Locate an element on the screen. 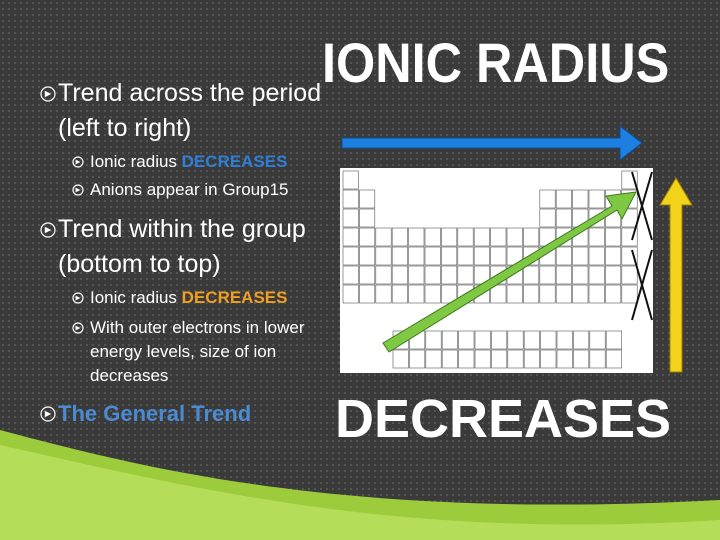 The height and width of the screenshot is (540, 720). yellow-arrow is located at coordinates (676, 275).